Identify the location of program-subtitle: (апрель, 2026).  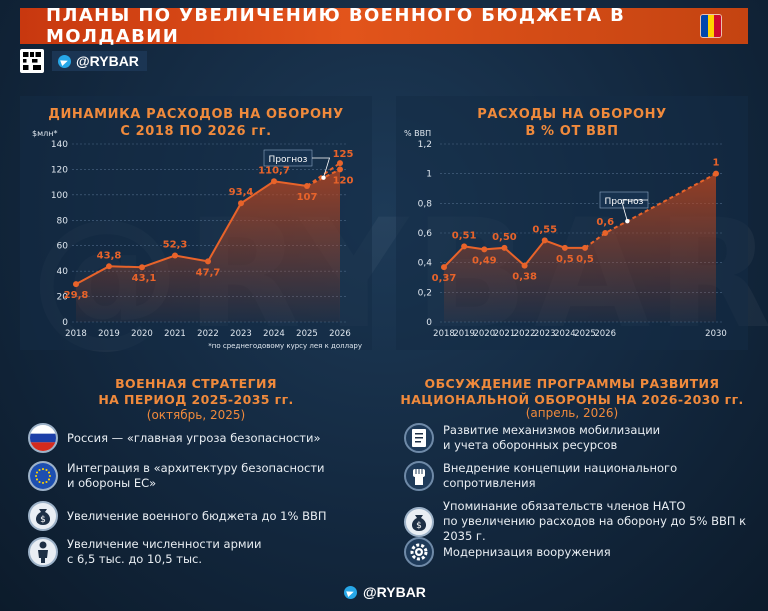
(572, 413).